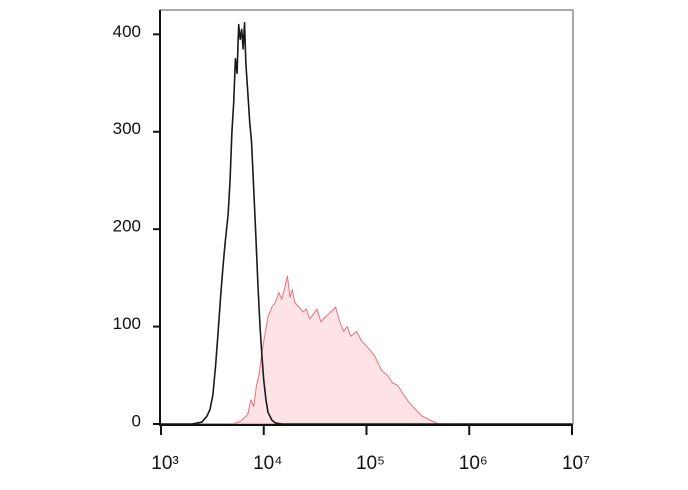  What do you see at coordinates (136, 420) in the screenshot?
I see `y-tick-label: 0` at bounding box center [136, 420].